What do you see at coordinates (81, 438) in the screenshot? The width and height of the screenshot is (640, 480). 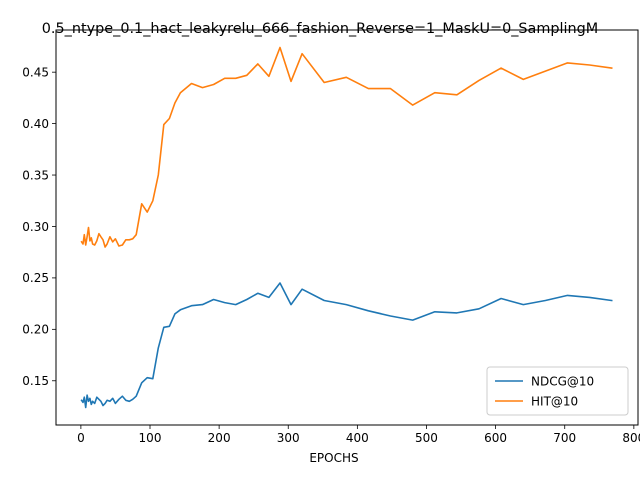 I see `x-tick-label: 0` at bounding box center [81, 438].